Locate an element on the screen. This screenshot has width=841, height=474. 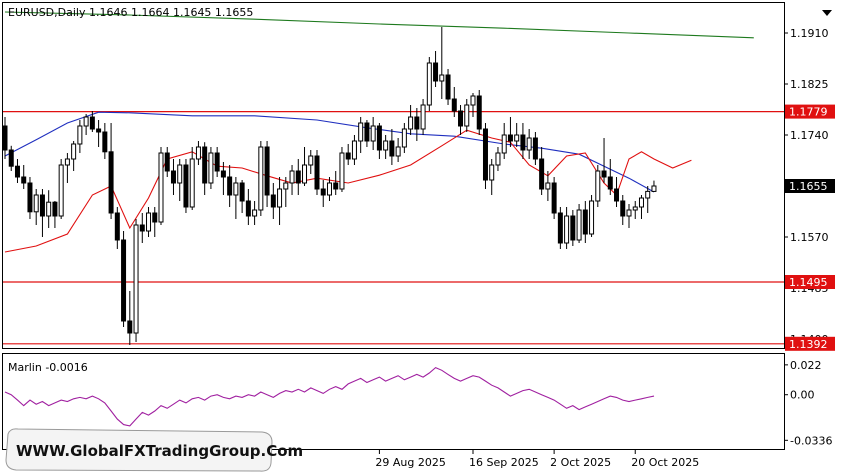
price-tick-label: 1.1570 is located at coordinates (809, 237).